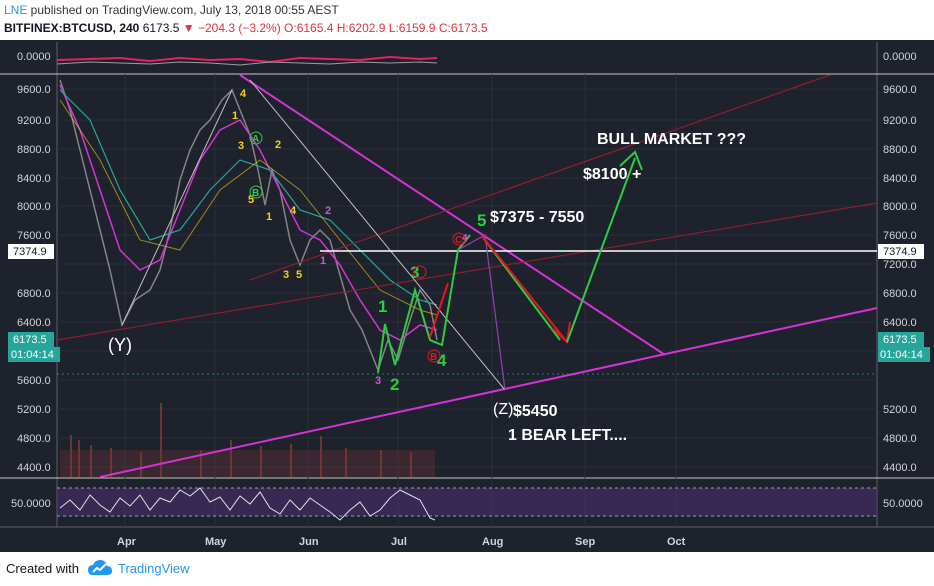 This screenshot has height=586, width=934. I want to click on symbol-label: BITFINEX:BTCUSD, 240, so click(72, 28).